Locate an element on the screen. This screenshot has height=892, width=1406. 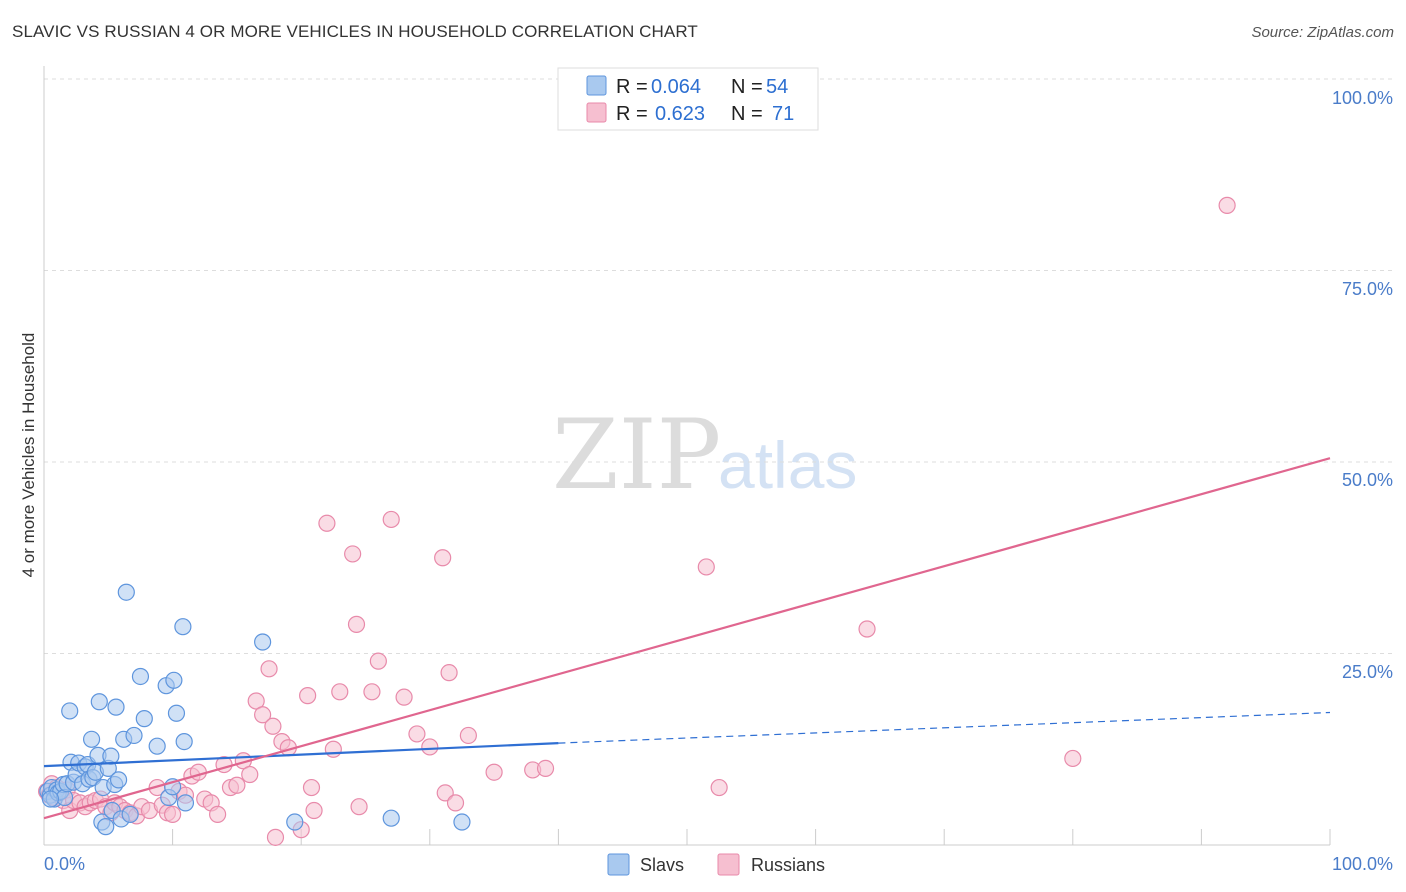
legend-n-label-russians: N = is located at coordinates (747, 114).